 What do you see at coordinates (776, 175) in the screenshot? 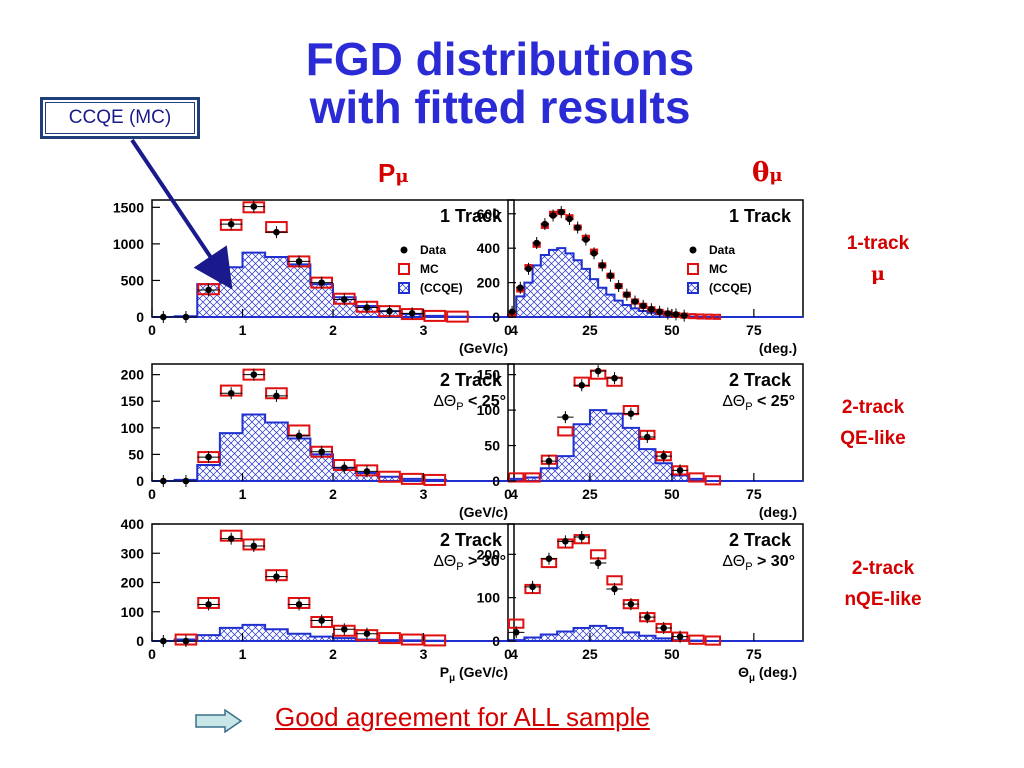
I see `column-head-theta-sub: μ` at bounding box center [776, 175].